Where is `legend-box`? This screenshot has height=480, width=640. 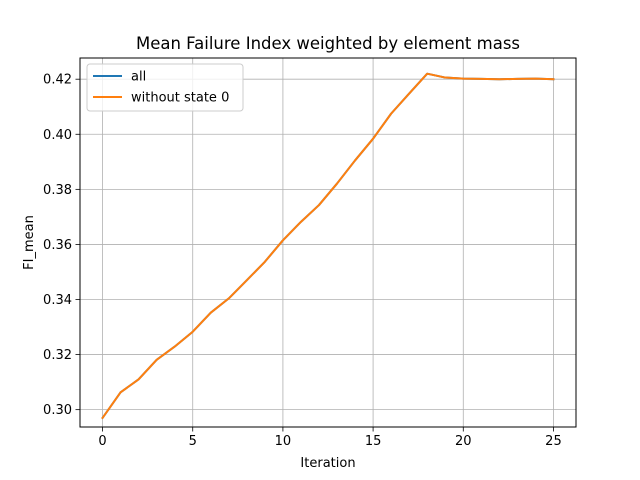
legend-box is located at coordinates (165, 87).